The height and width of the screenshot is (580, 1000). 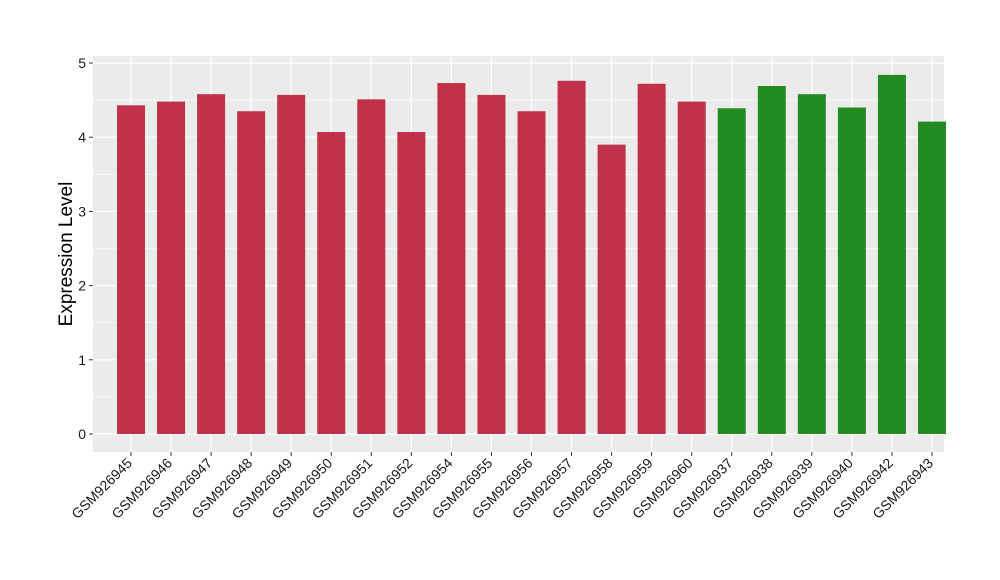 I want to click on y-tick-label: 2, so click(x=82, y=286).